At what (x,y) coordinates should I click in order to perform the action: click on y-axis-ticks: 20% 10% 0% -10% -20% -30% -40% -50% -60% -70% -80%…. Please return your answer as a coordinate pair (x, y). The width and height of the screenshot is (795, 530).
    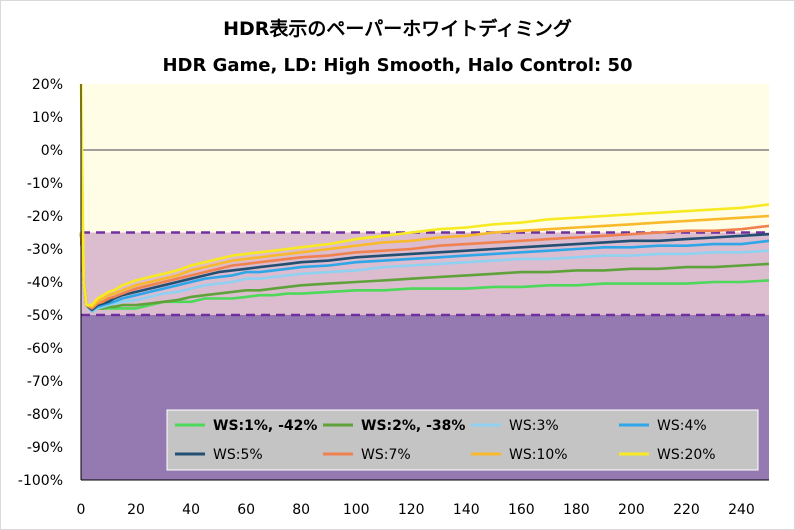
    Looking at the image, I should click on (40, 283).